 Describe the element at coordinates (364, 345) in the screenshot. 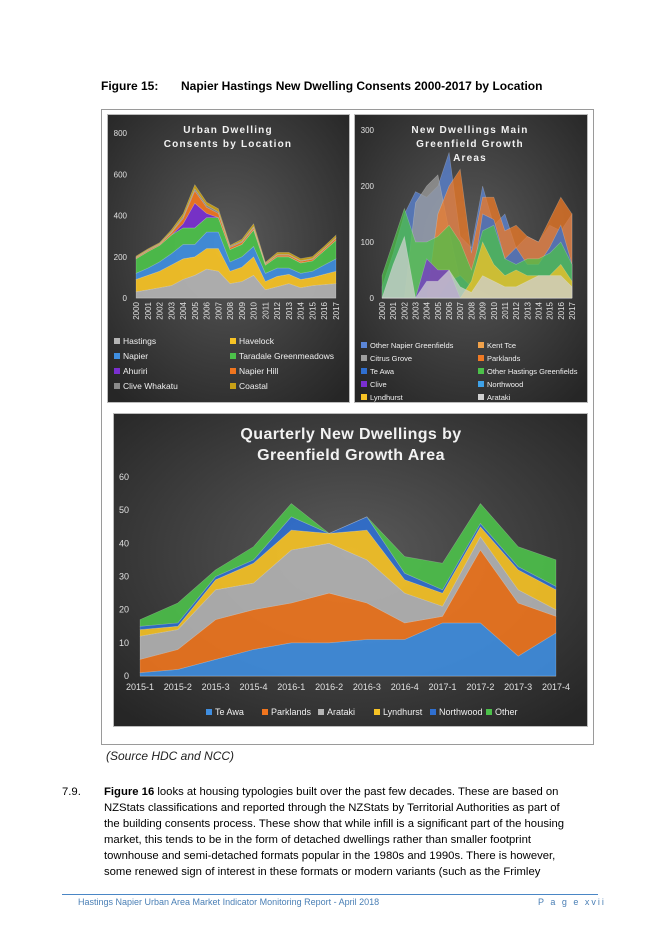

I see `legend-swatch-other-napier-greenfields` at that location.